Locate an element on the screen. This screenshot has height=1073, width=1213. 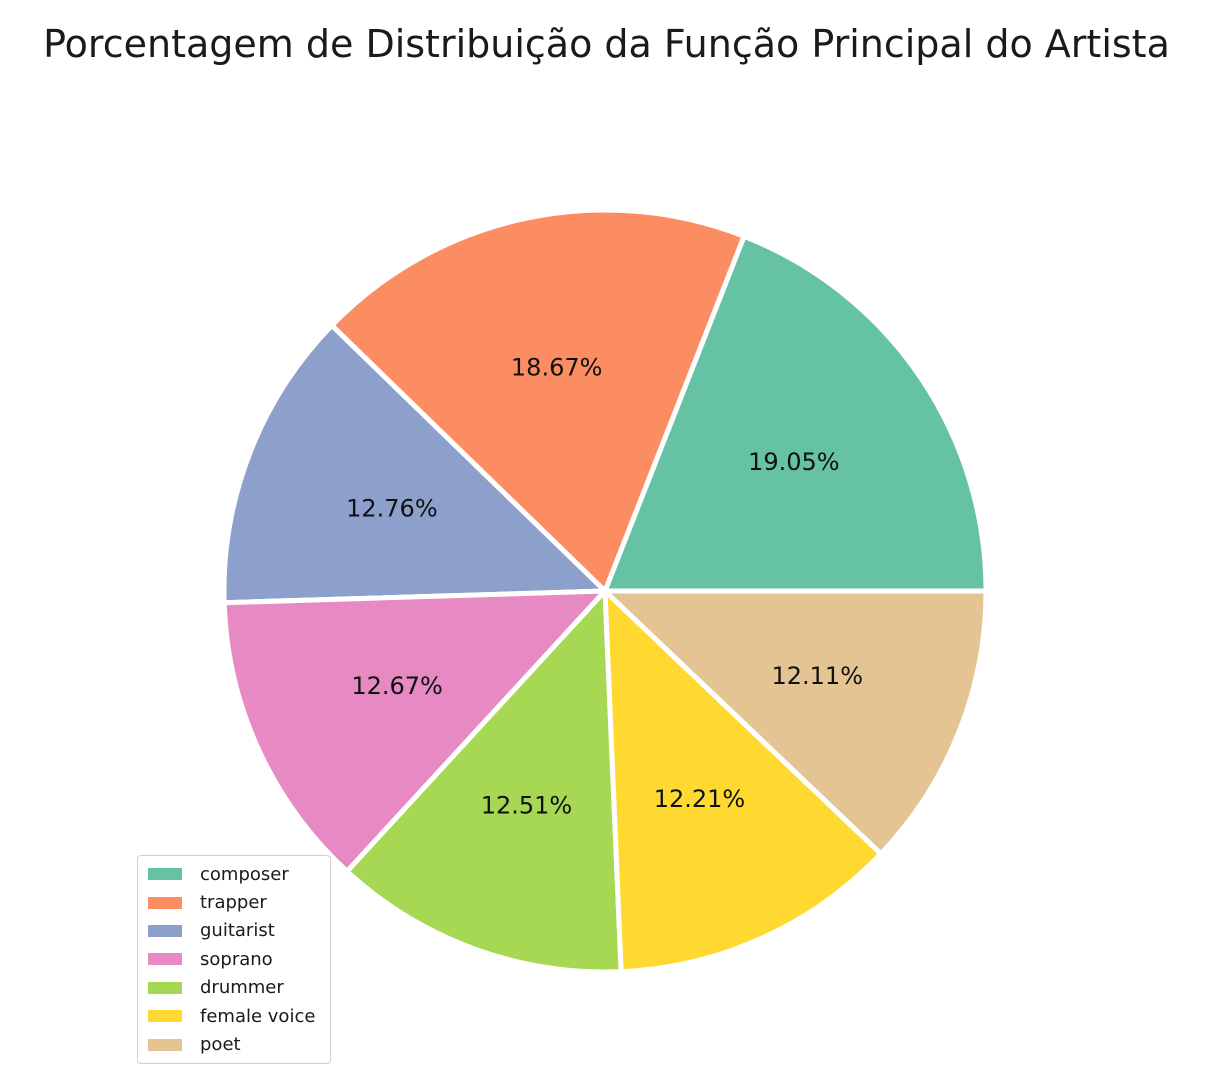
legend-label: guitarist is located at coordinates (237, 931).